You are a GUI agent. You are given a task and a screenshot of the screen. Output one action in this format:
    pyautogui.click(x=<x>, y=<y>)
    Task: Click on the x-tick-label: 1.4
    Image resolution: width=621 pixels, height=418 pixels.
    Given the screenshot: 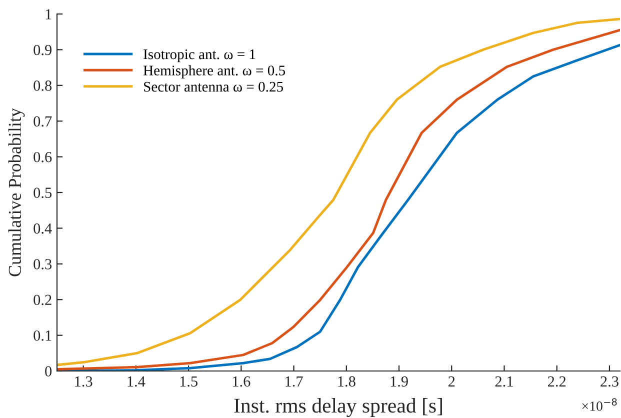 What is the action you would take?
    pyautogui.click(x=137, y=381)
    